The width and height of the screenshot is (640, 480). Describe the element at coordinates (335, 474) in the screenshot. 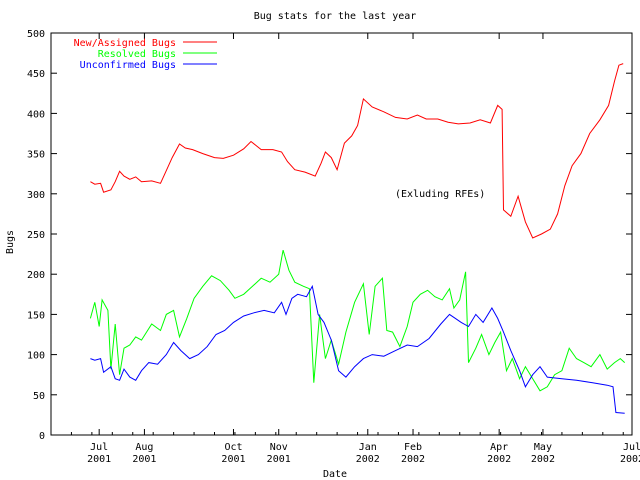

I see `x-axis-label: Date` at that location.